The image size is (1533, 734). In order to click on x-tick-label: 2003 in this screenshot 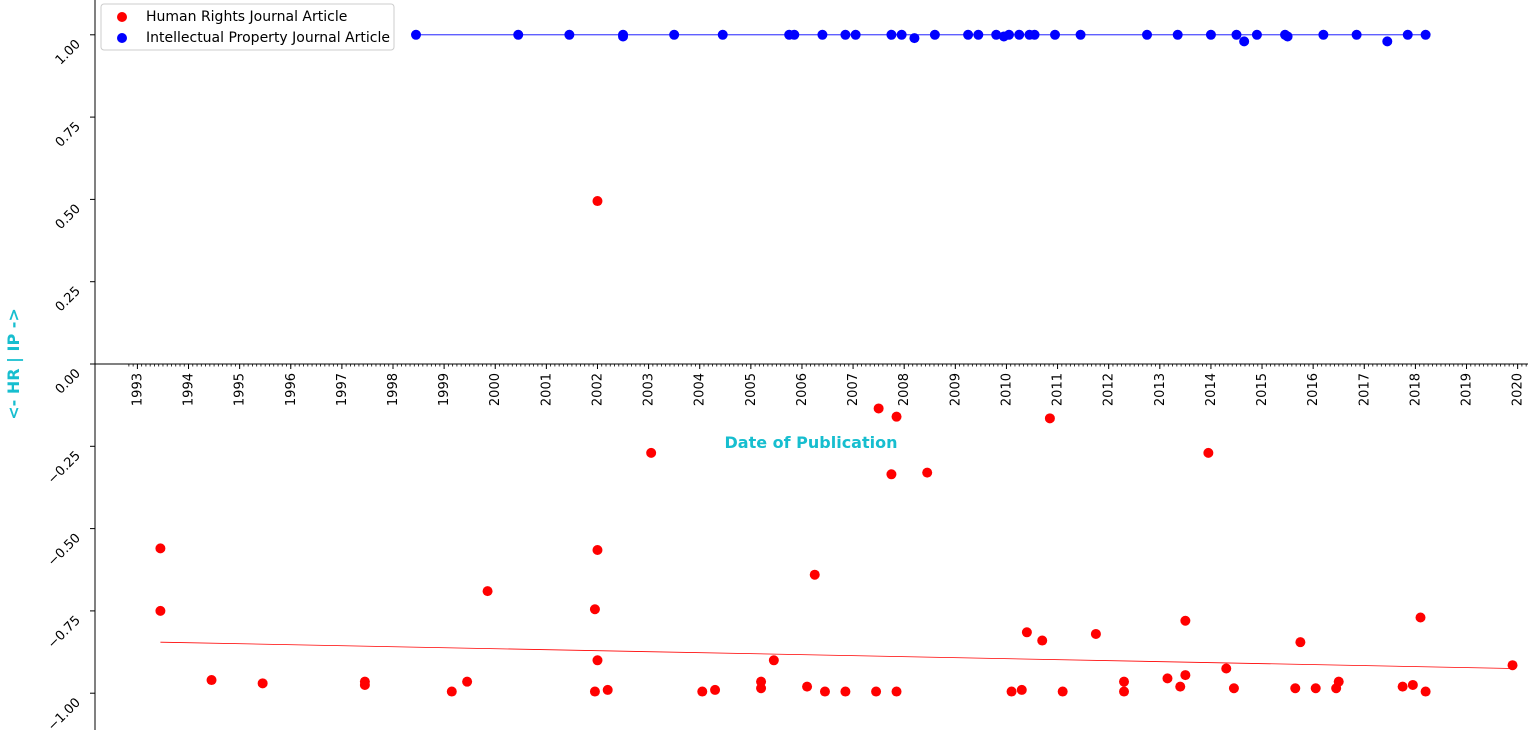, I will do `click(649, 389)`.